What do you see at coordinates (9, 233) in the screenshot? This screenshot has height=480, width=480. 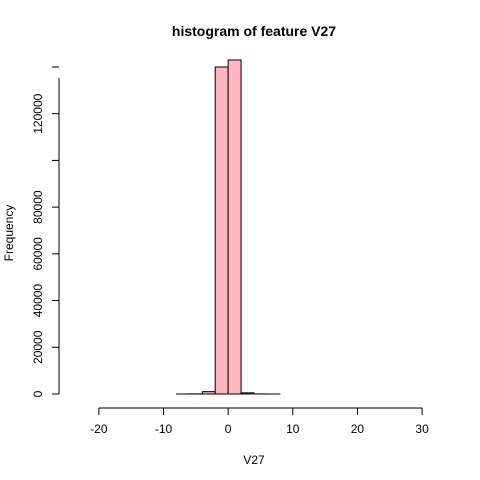 I see `y-axis-label: Frequency` at bounding box center [9, 233].